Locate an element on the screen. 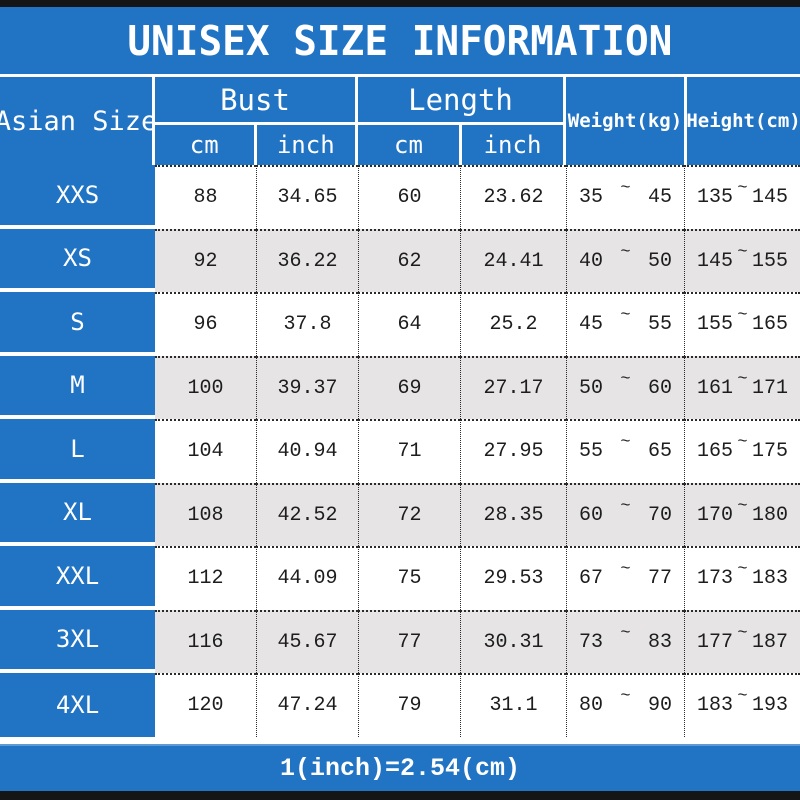 The height and width of the screenshot is (800, 800). range-max: 165 is located at coordinates (769, 325).